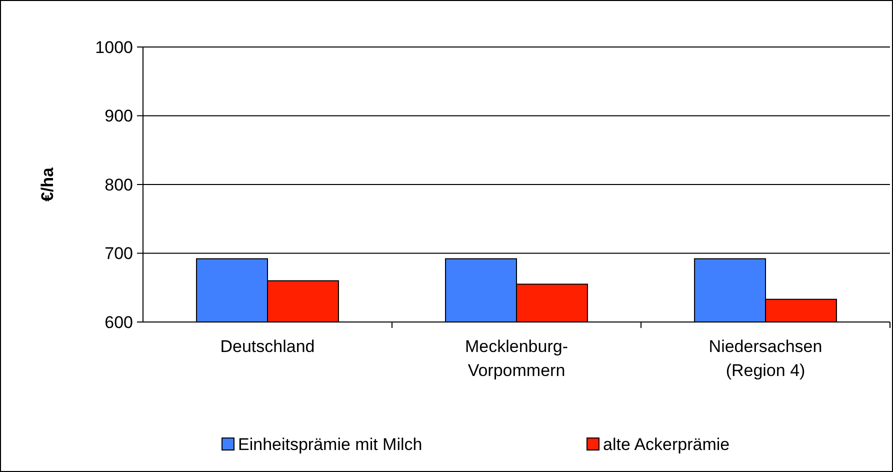 This screenshot has width=893, height=472. What do you see at coordinates (47, 184) in the screenshot?
I see `y-axis-title: €/ha` at bounding box center [47, 184].